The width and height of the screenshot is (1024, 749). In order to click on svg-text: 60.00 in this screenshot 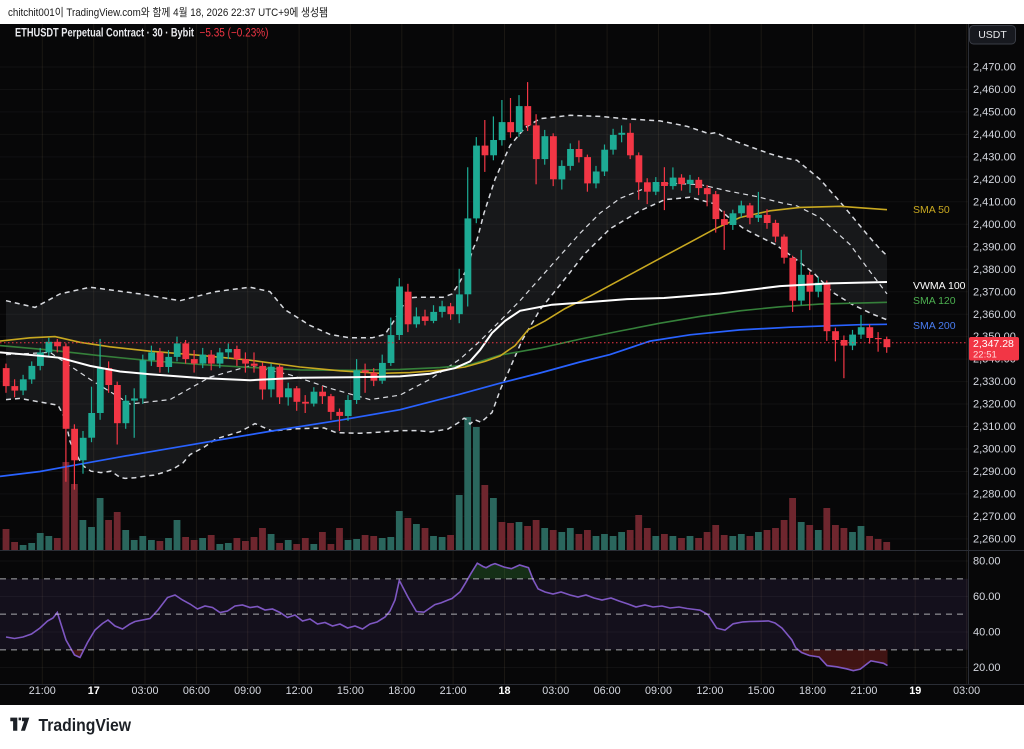, I will do `click(987, 597)`.